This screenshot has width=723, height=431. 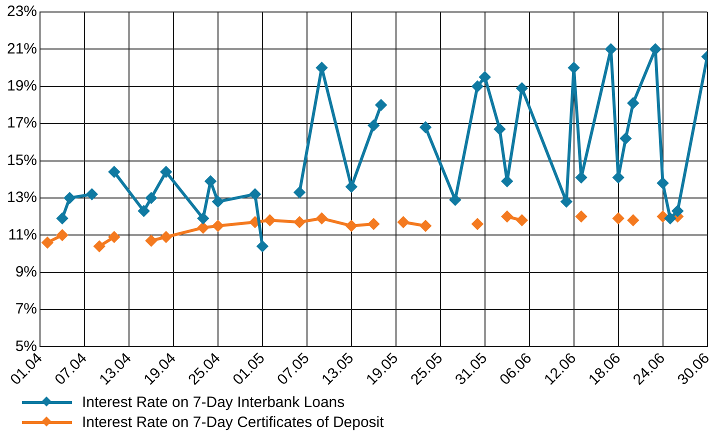 What do you see at coordinates (22, 11) in the screenshot?
I see `y-tick-label: 23%` at bounding box center [22, 11].